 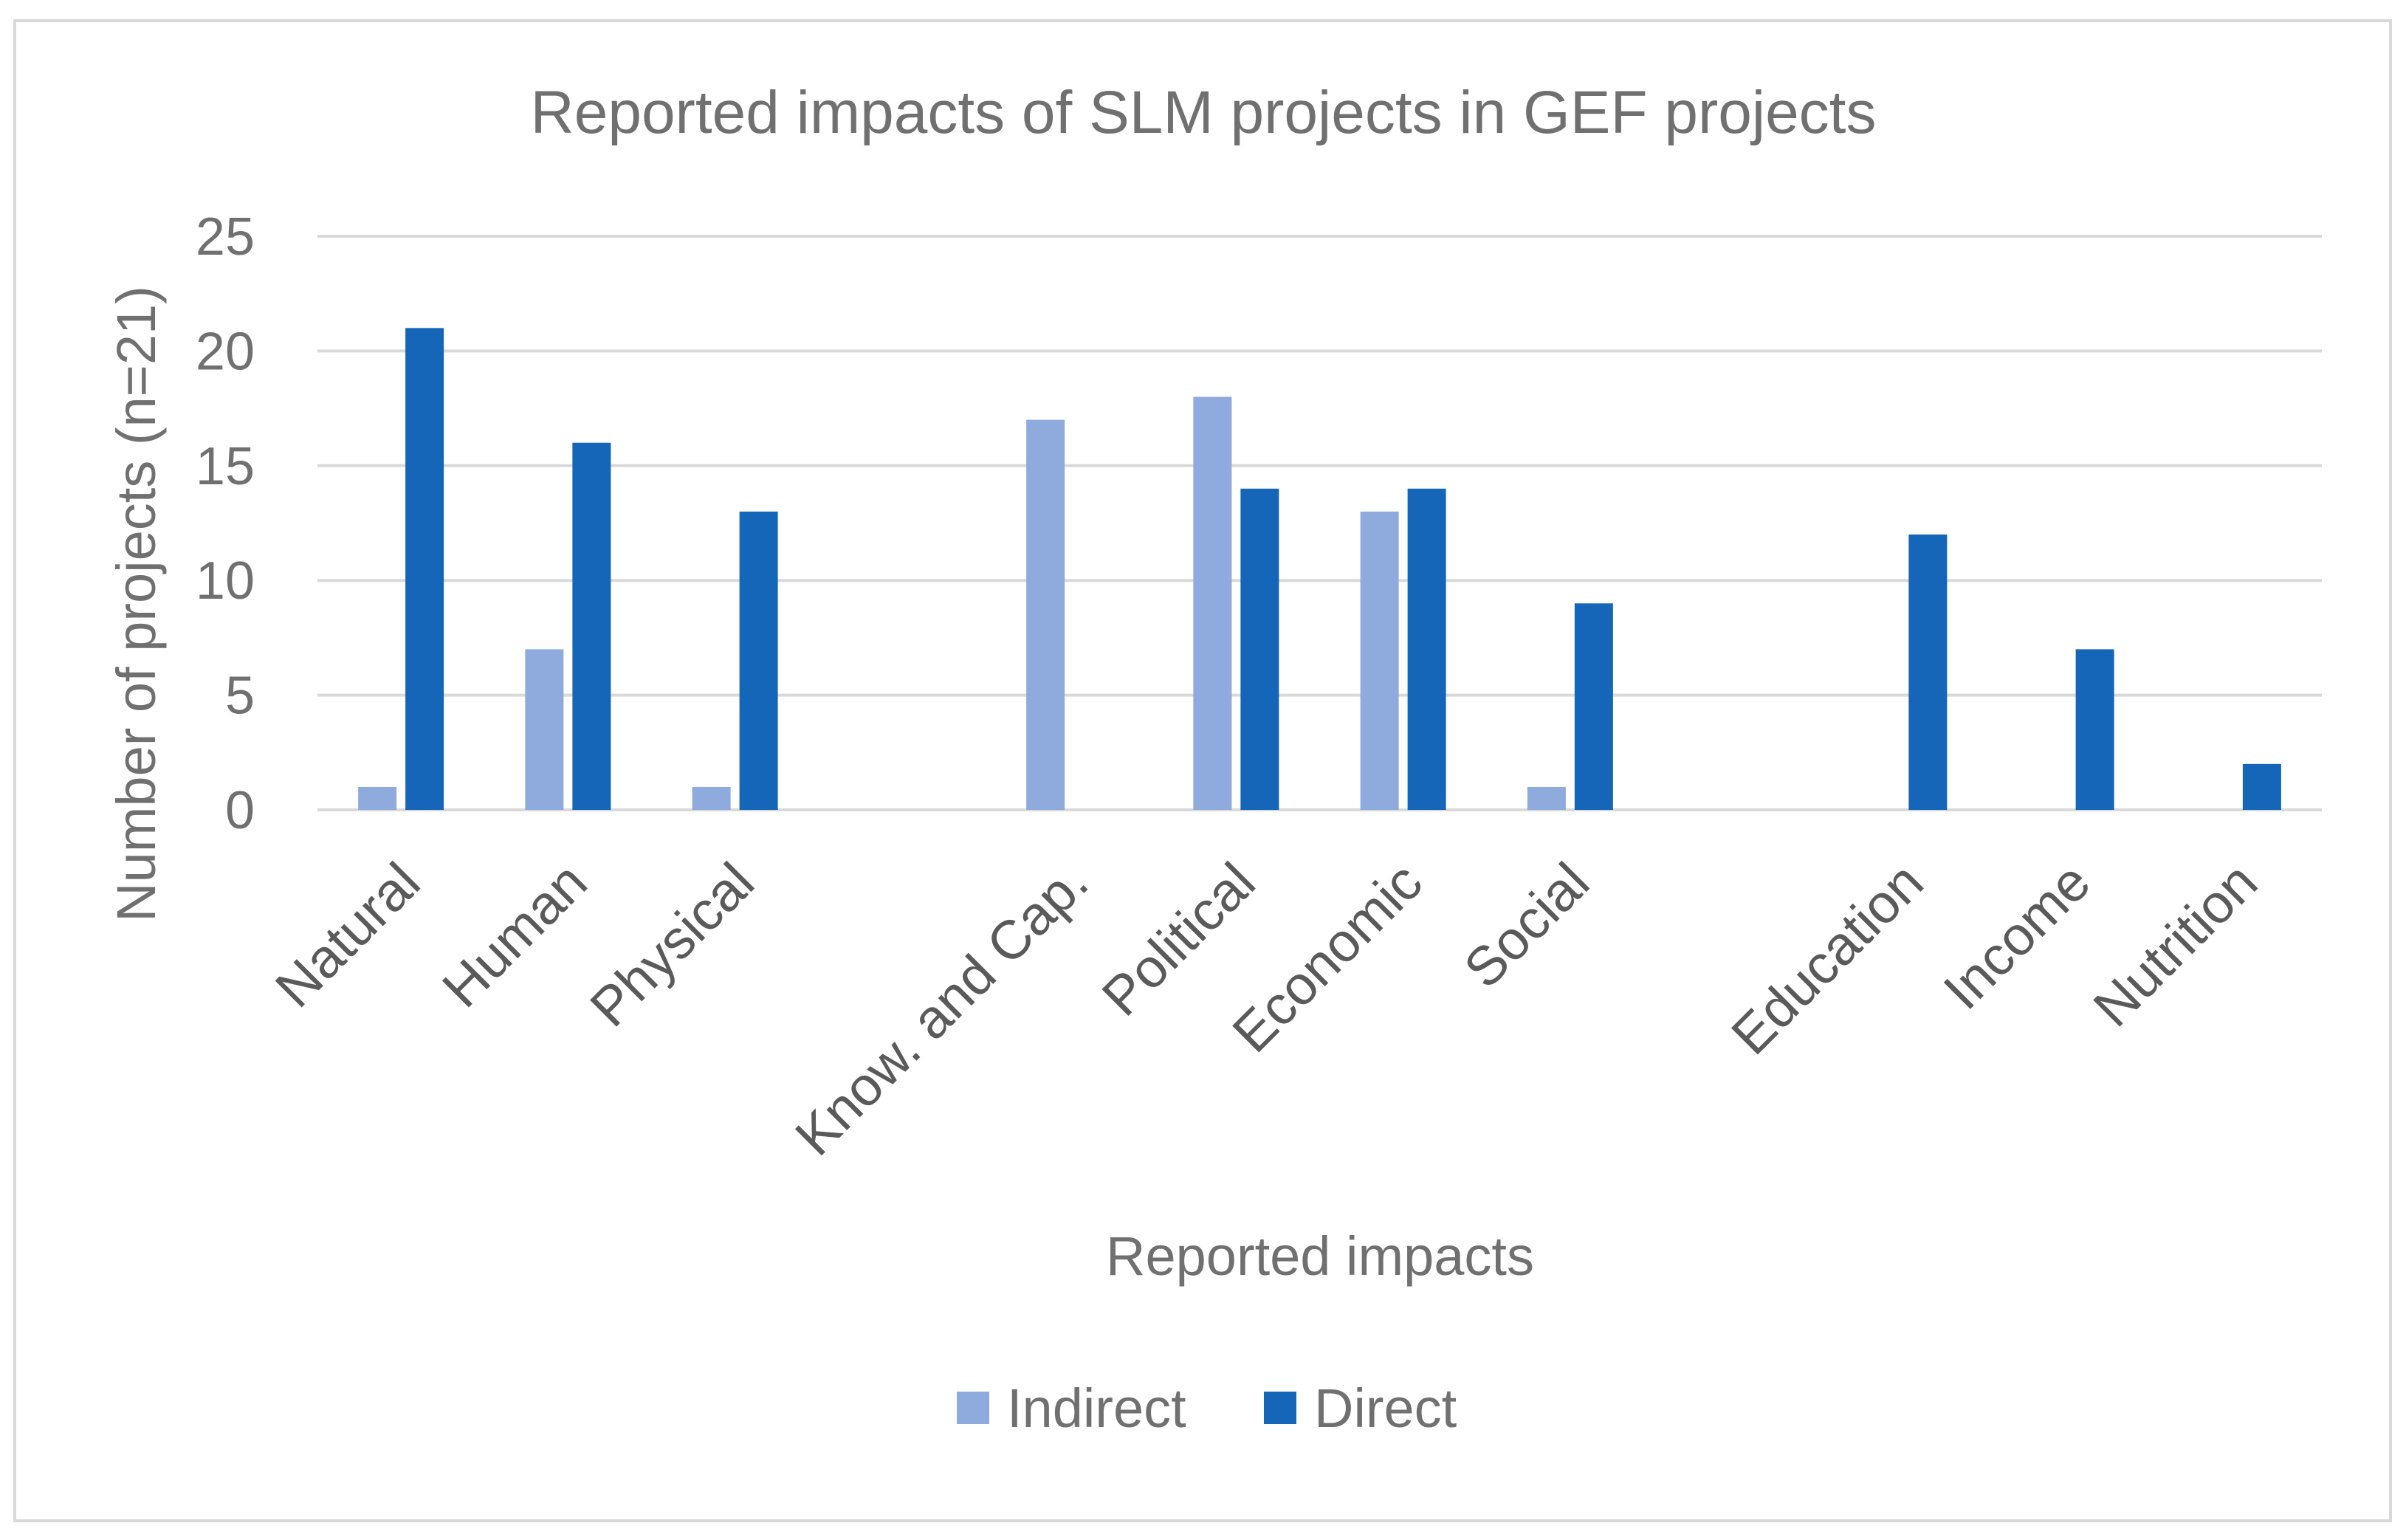 What do you see at coordinates (240, 696) in the screenshot?
I see `y-tick-label: 5` at bounding box center [240, 696].